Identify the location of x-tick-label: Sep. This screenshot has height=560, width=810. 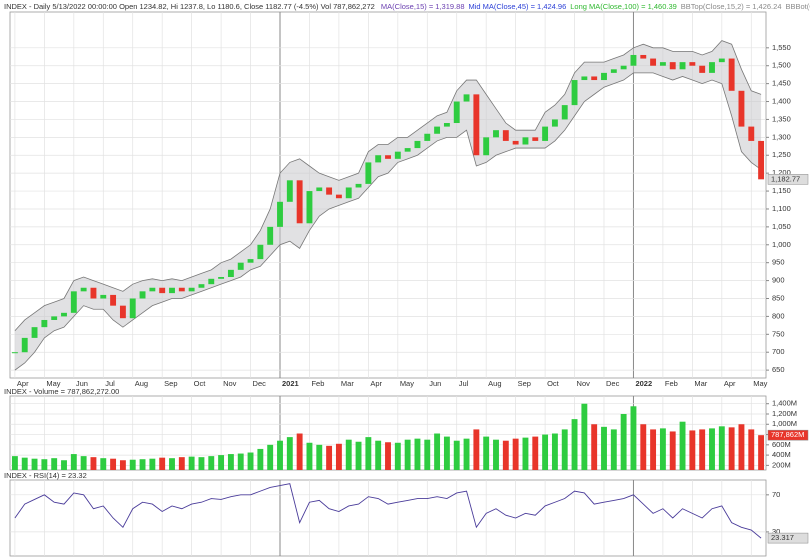
(524, 383).